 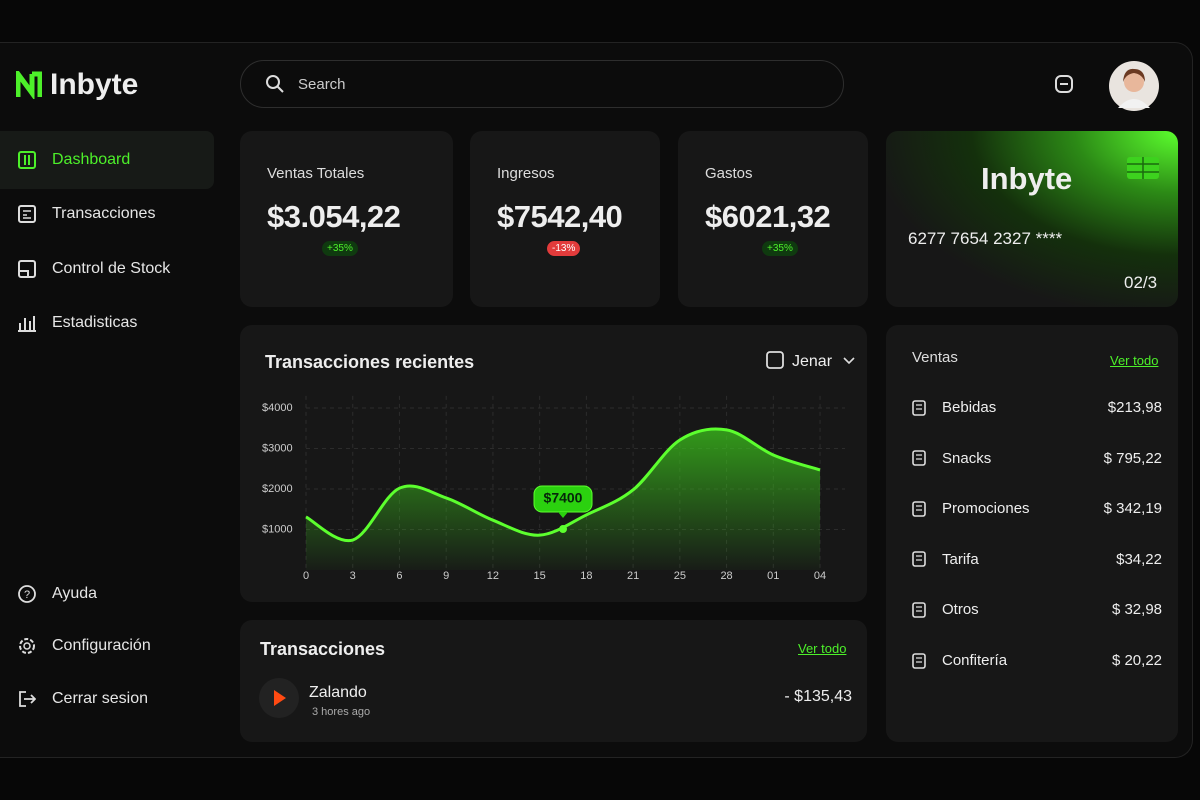 I want to click on nav-icon: ?, so click(x=27, y=594).